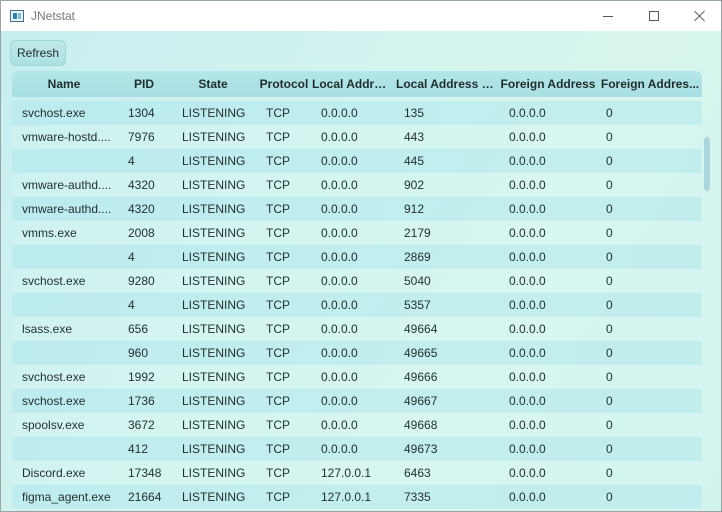  What do you see at coordinates (141, 401) in the screenshot?
I see `cell-pid: 1736` at bounding box center [141, 401].